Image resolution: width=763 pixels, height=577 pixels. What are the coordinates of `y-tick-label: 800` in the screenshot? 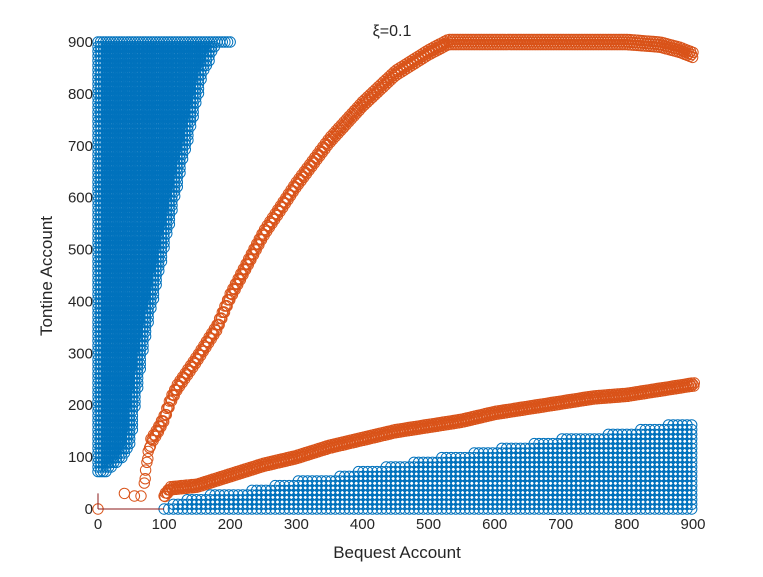 It's located at (80, 94).